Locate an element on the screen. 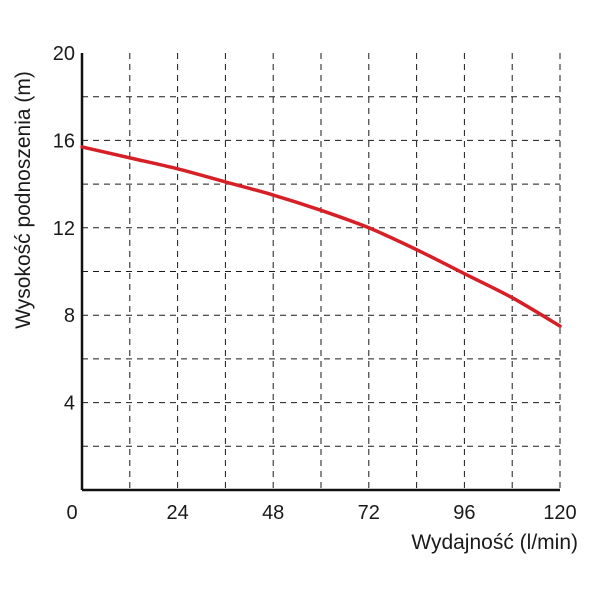 This screenshot has width=590, height=590. x-tick-label: 24 is located at coordinates (177, 513).